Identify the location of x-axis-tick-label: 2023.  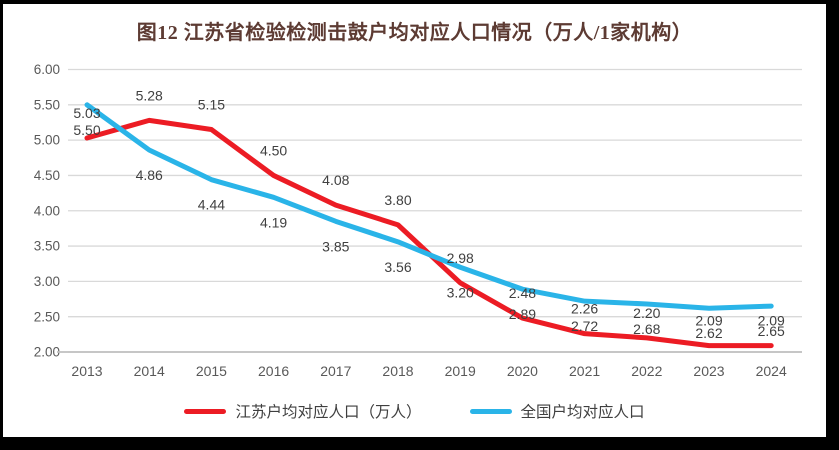
(708, 371).